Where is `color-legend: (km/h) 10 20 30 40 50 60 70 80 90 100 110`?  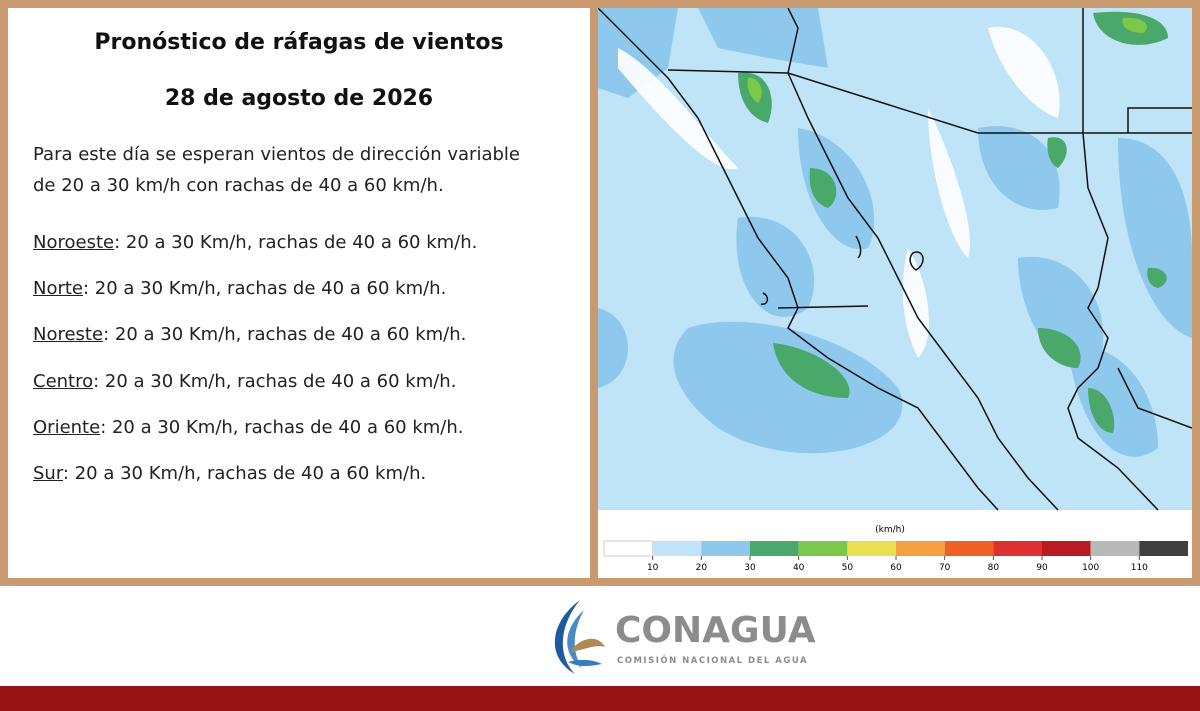
color-legend: (km/h) 10 20 30 40 50 60 70 80 90 100 110 is located at coordinates (895, 549).